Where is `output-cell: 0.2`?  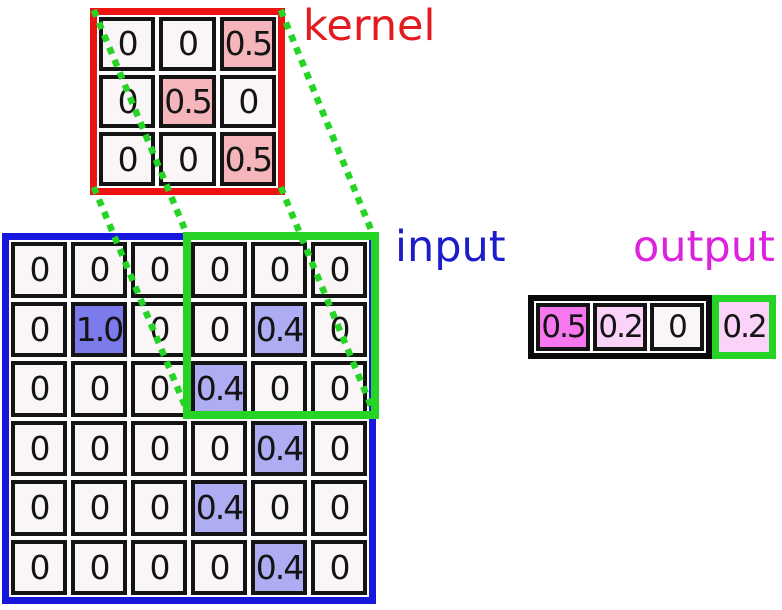
output-cell: 0.2 is located at coordinates (620, 327).